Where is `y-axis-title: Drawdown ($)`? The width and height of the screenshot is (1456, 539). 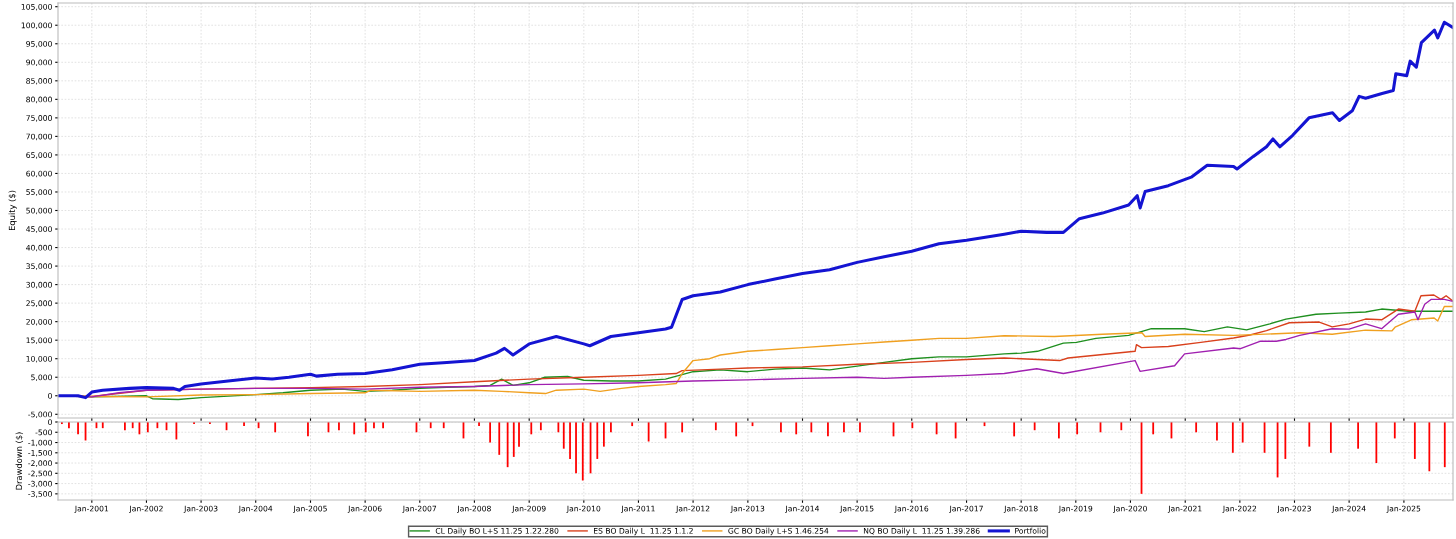
y-axis-title: Drawdown ($) is located at coordinates (19, 461).